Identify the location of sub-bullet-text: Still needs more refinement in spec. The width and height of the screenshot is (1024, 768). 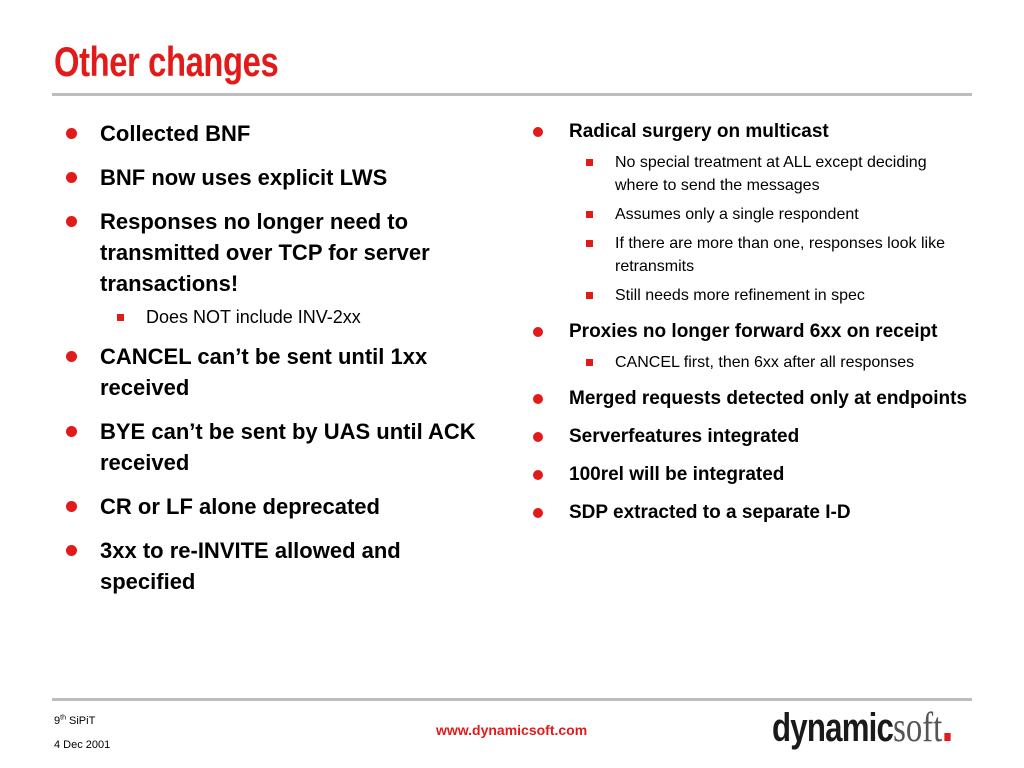
(740, 295).